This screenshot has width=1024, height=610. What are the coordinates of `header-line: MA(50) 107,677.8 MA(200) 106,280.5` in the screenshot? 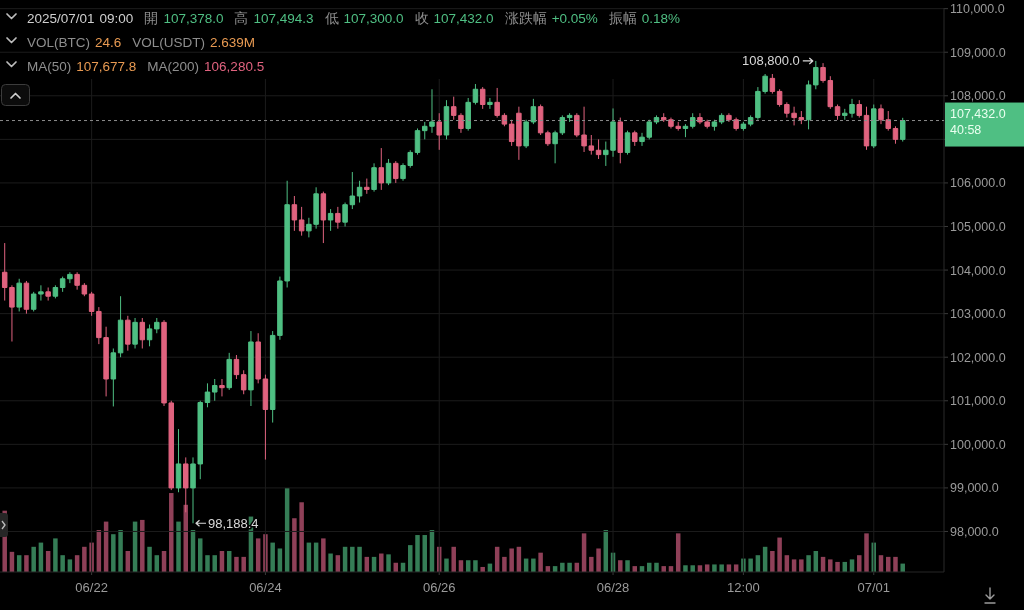 It's located at (146, 66).